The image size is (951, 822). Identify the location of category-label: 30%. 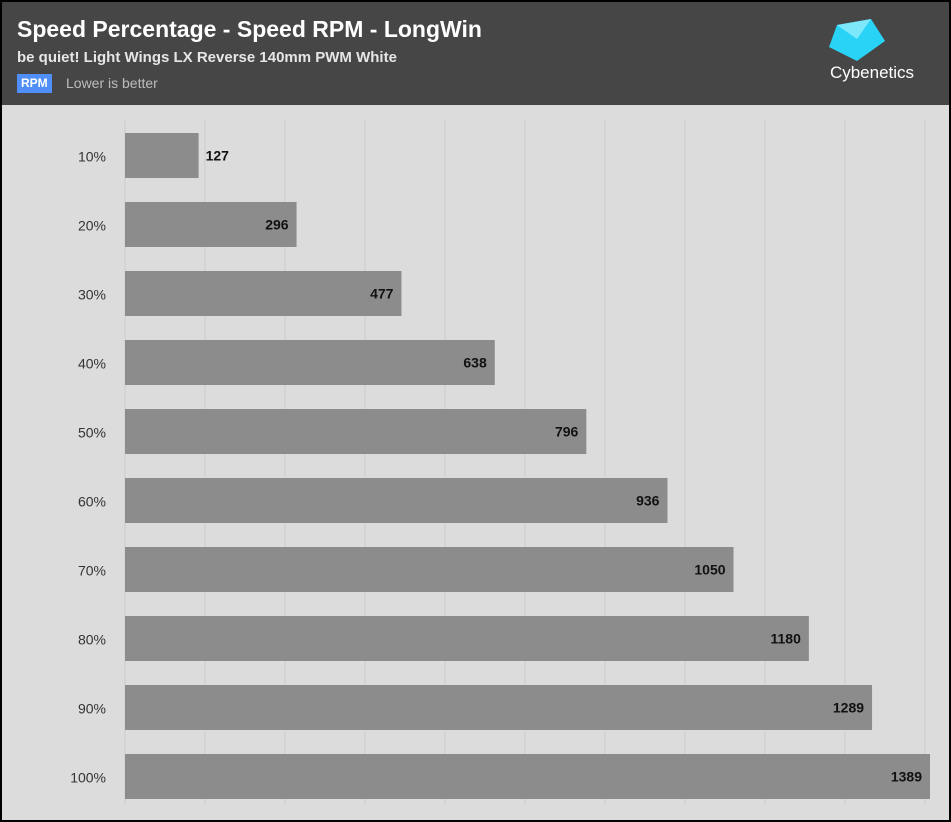
(92, 295).